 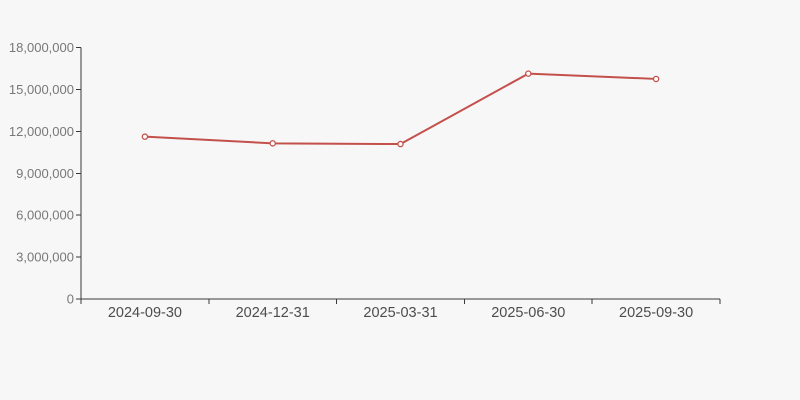 What do you see at coordinates (145, 313) in the screenshot?
I see `x-axis-tick-label: 2024-09-30` at bounding box center [145, 313].